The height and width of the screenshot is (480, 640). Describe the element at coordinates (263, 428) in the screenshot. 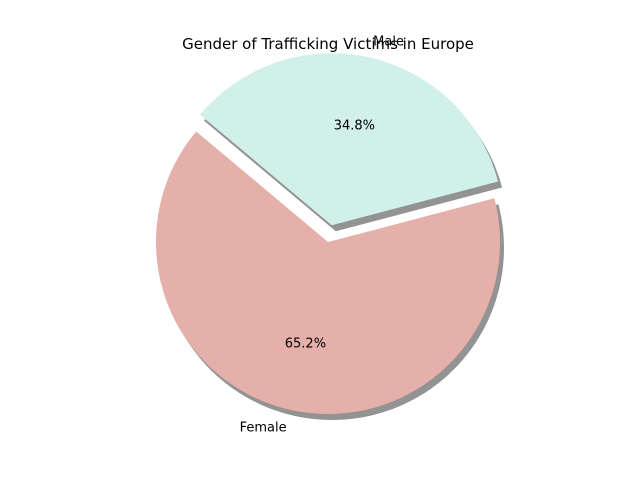

I see `slice-label-female: Female` at that location.